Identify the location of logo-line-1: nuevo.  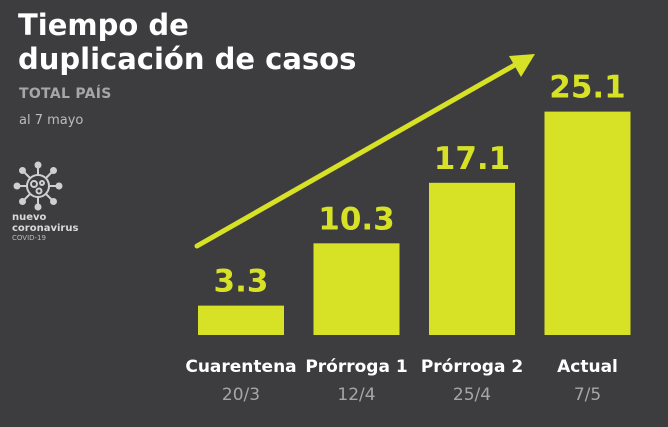
(29, 217).